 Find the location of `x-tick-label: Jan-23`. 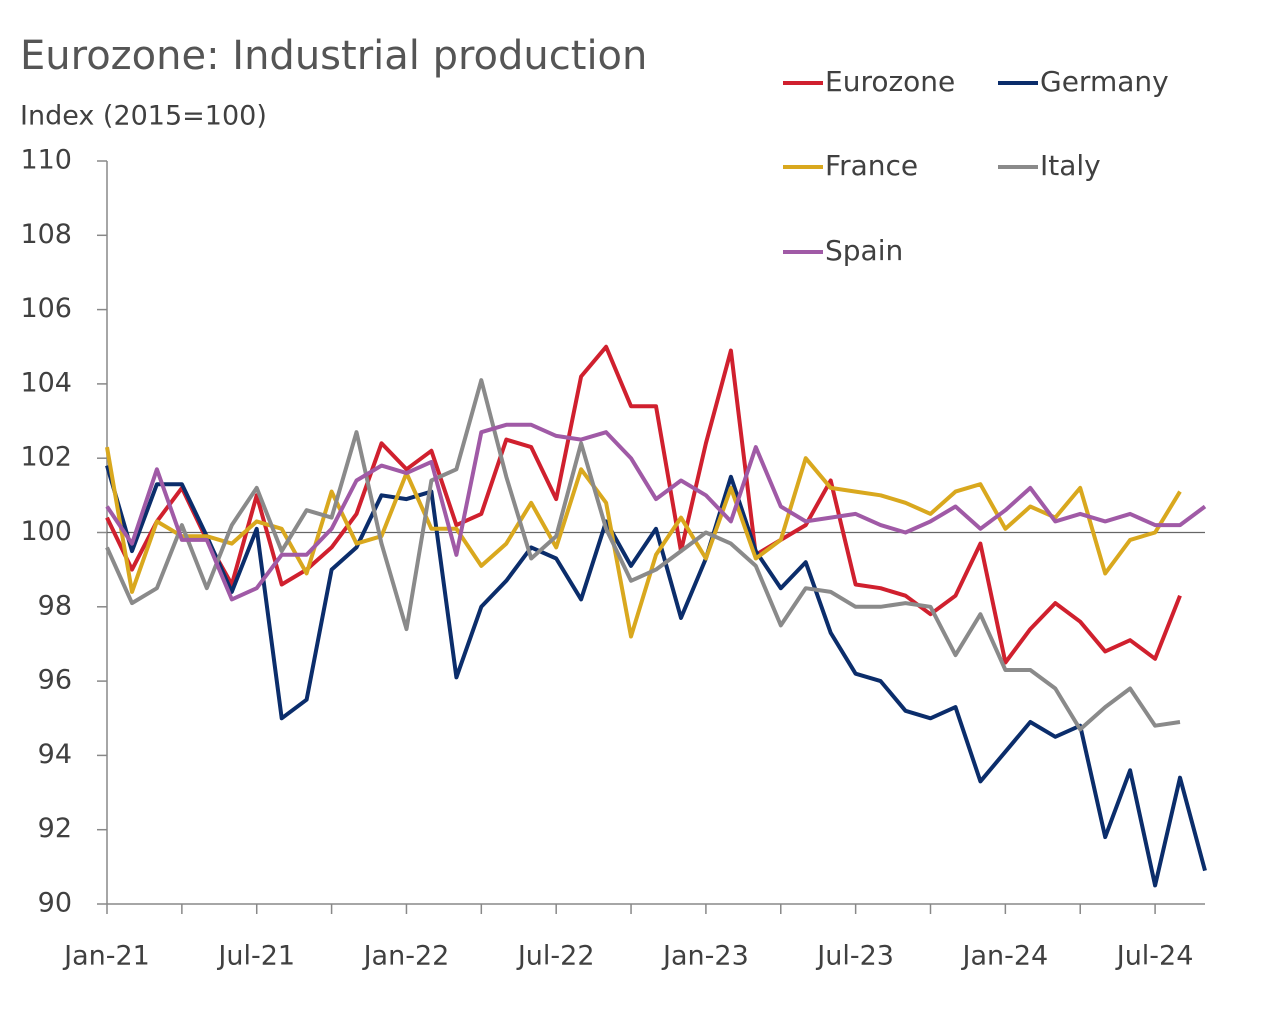

x-tick-label: Jan-23 is located at coordinates (705, 956).